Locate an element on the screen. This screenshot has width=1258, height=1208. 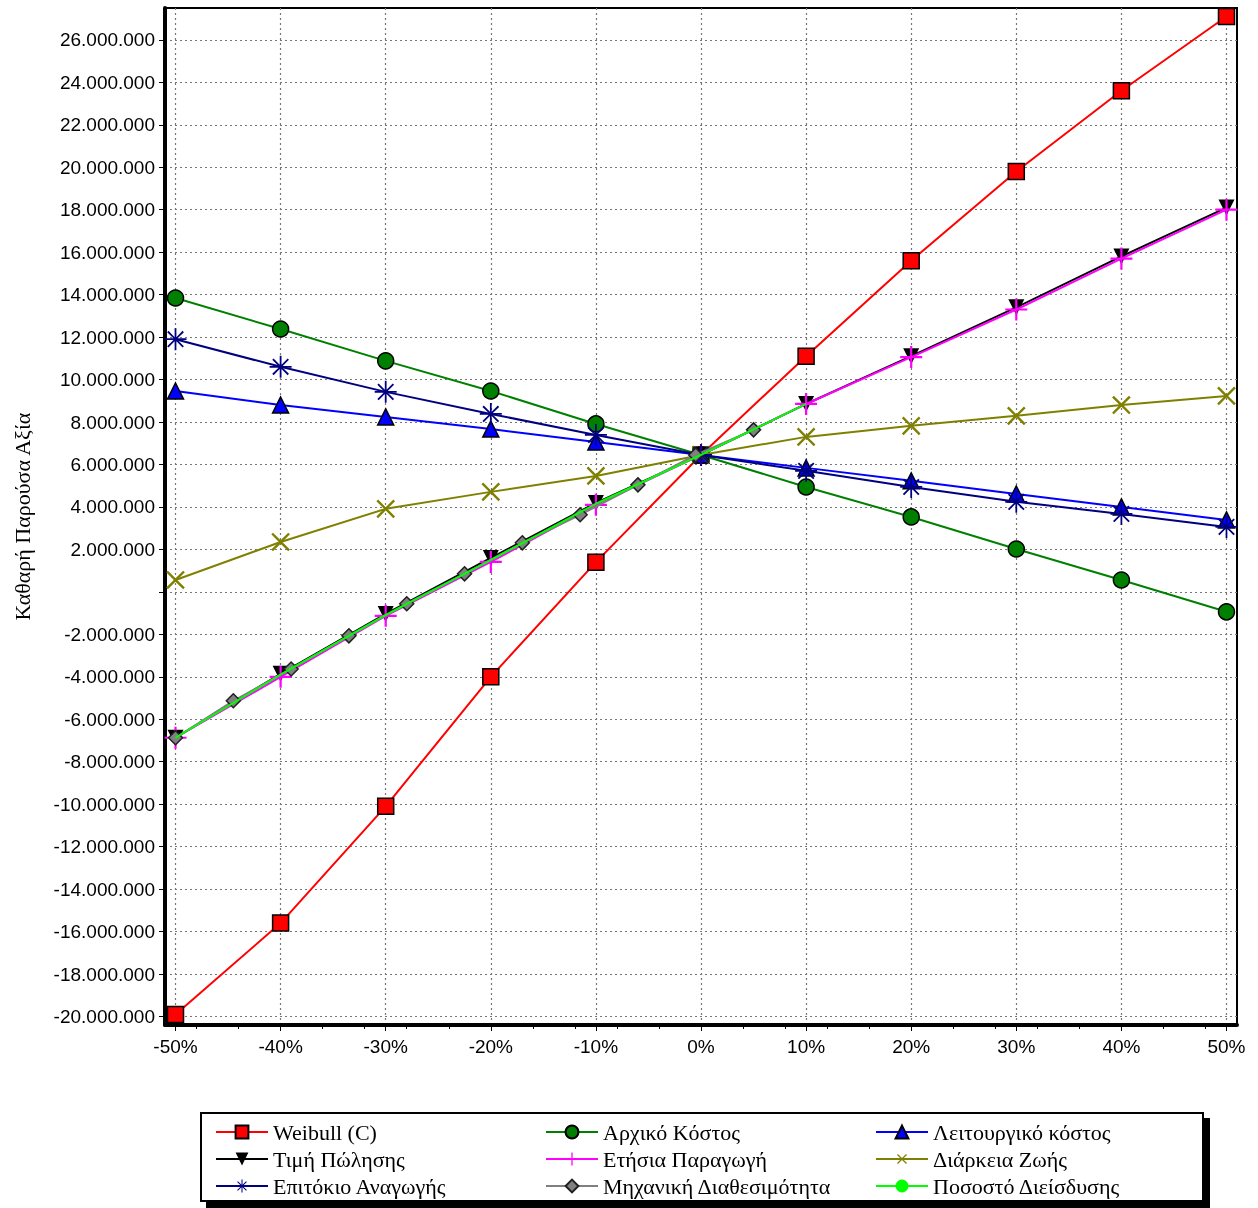
y-tick-label: 12.000.000 is located at coordinates (107, 337).